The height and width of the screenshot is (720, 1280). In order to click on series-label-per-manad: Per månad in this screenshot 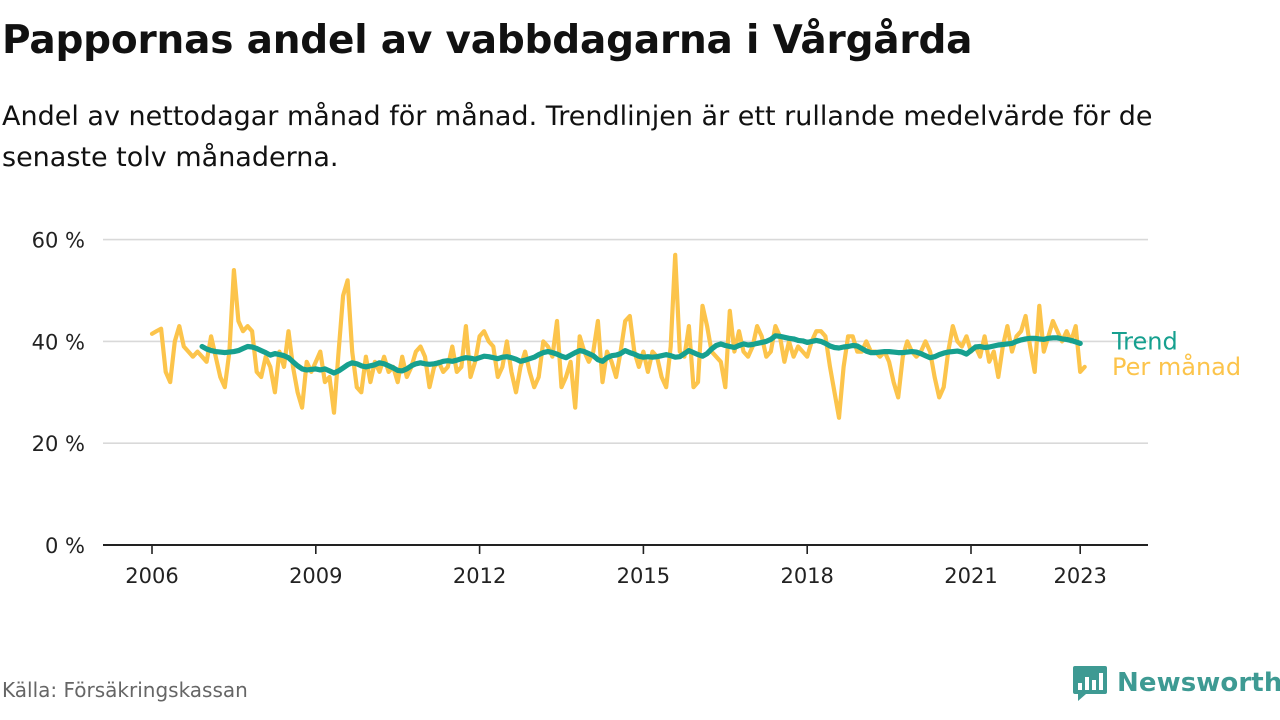, I will do `click(1176, 366)`.